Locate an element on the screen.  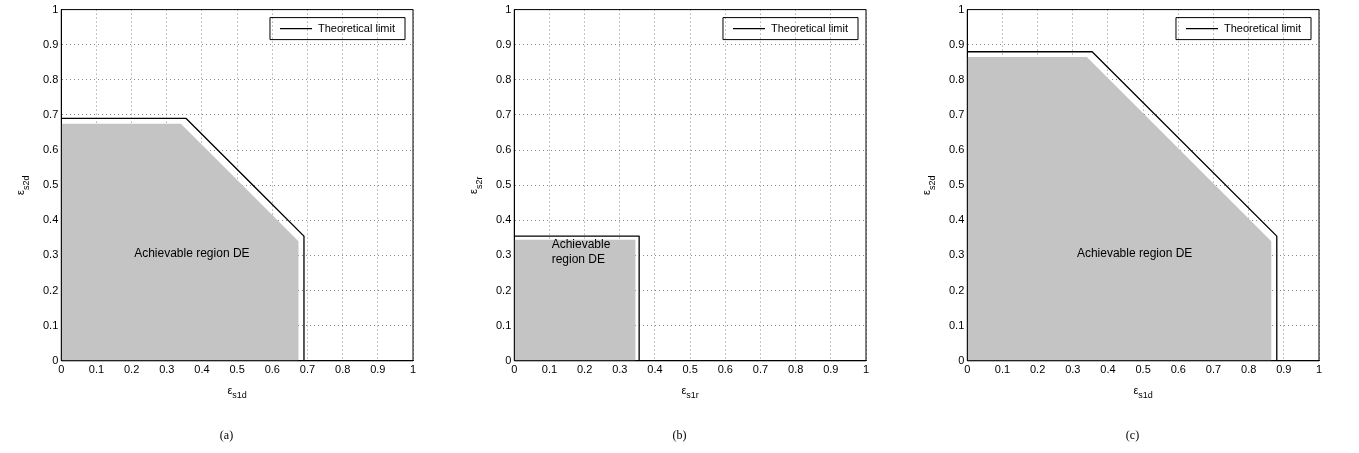
text: (b) is located at coordinates (679, 435).